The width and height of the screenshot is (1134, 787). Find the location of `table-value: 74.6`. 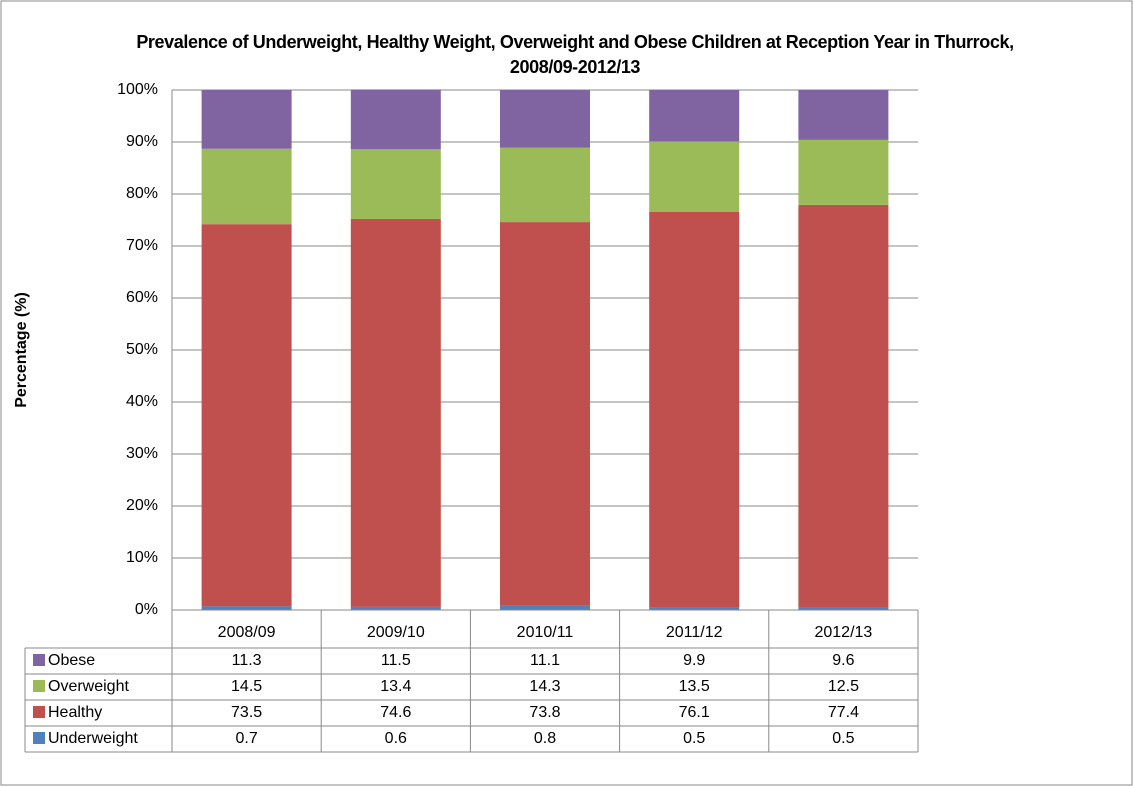

table-value: 74.6 is located at coordinates (395, 712).